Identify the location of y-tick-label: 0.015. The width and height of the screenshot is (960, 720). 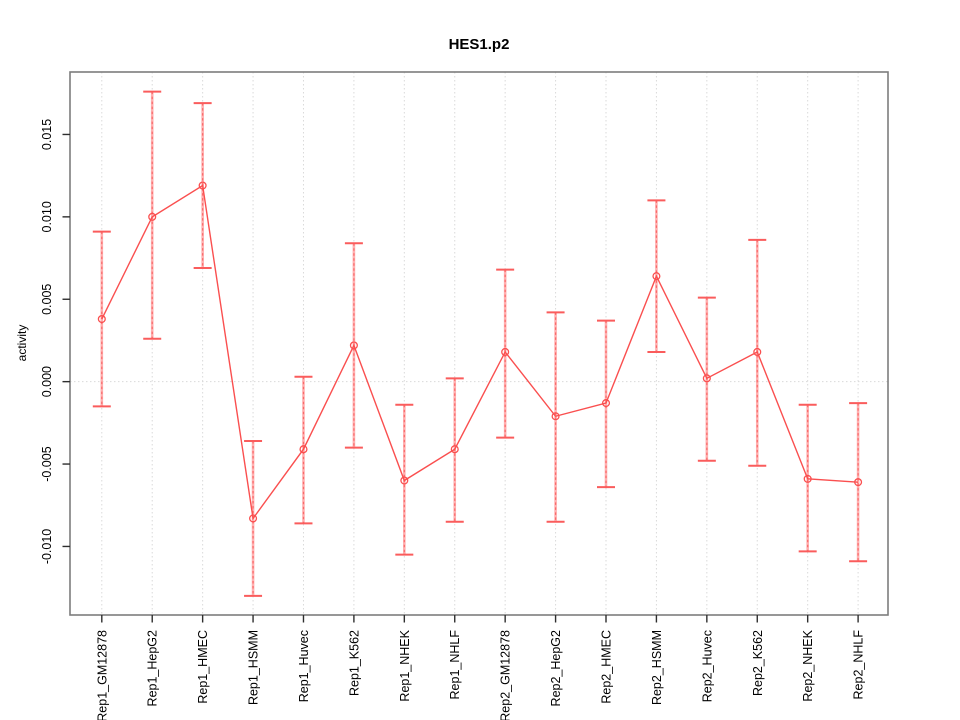
(47, 134).